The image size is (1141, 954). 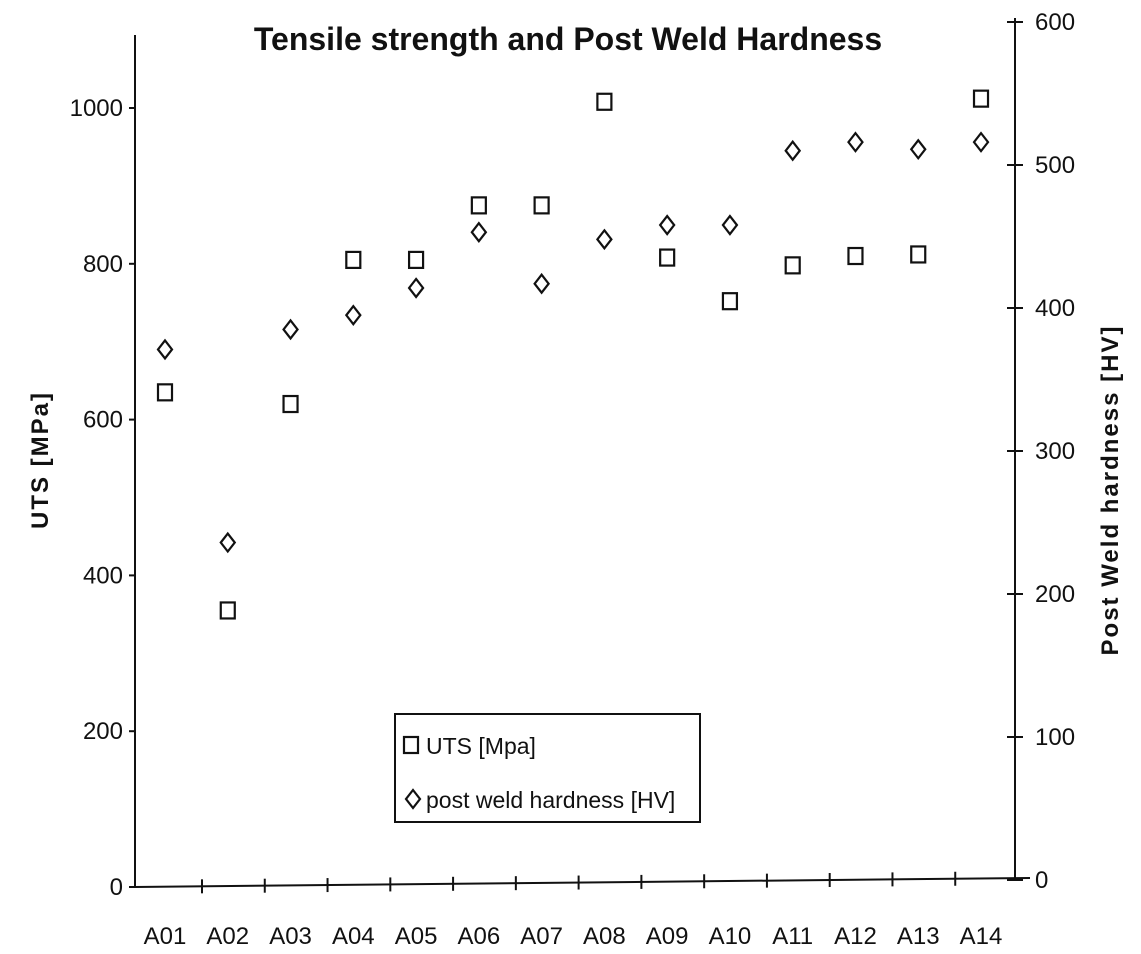 I want to click on y-right-tick-label: 600, so click(x=1055, y=22).